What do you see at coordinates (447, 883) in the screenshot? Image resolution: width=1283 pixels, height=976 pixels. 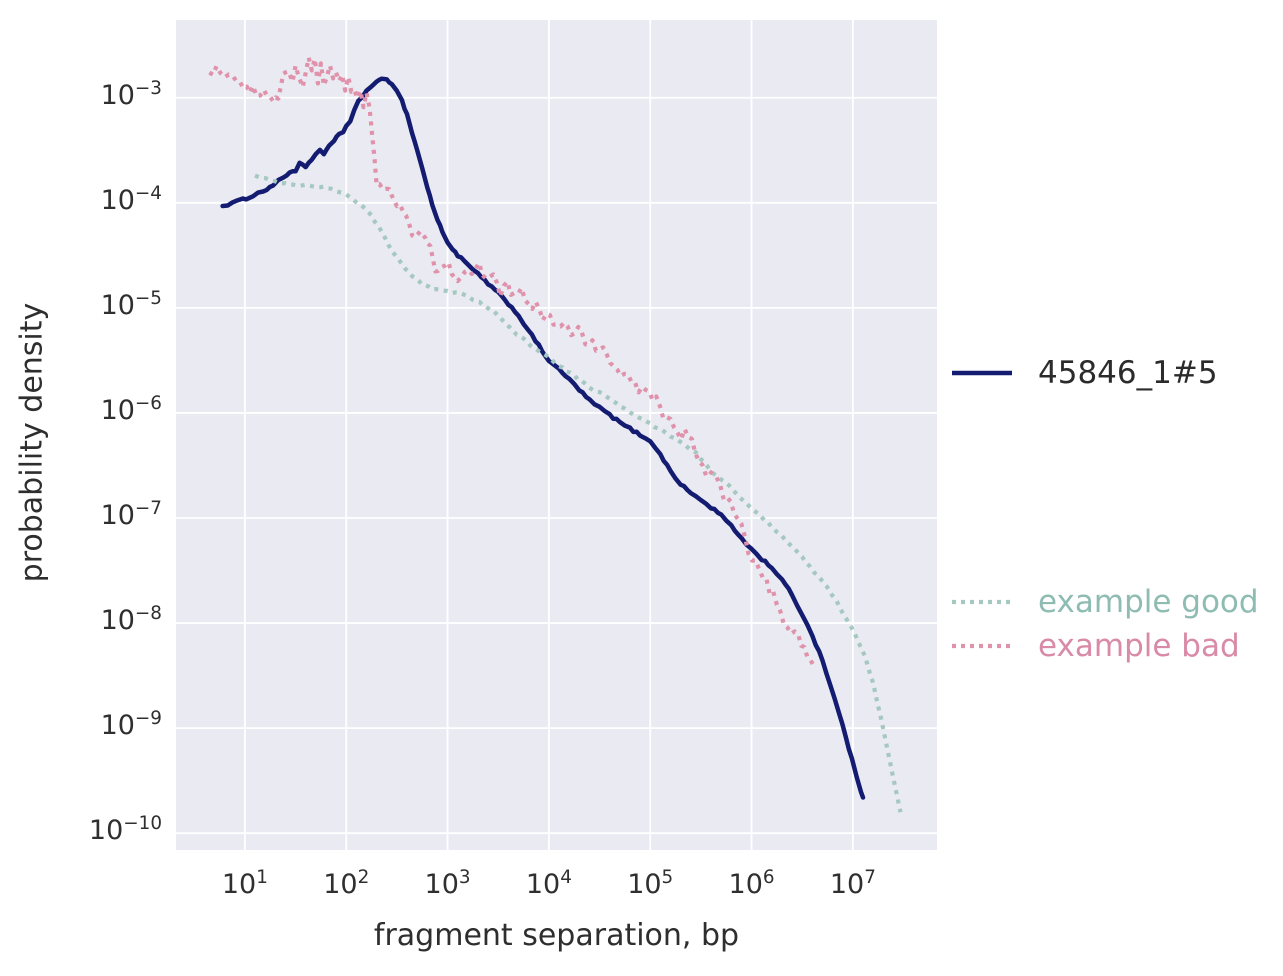 I see `x-tick-label: 103` at bounding box center [447, 883].